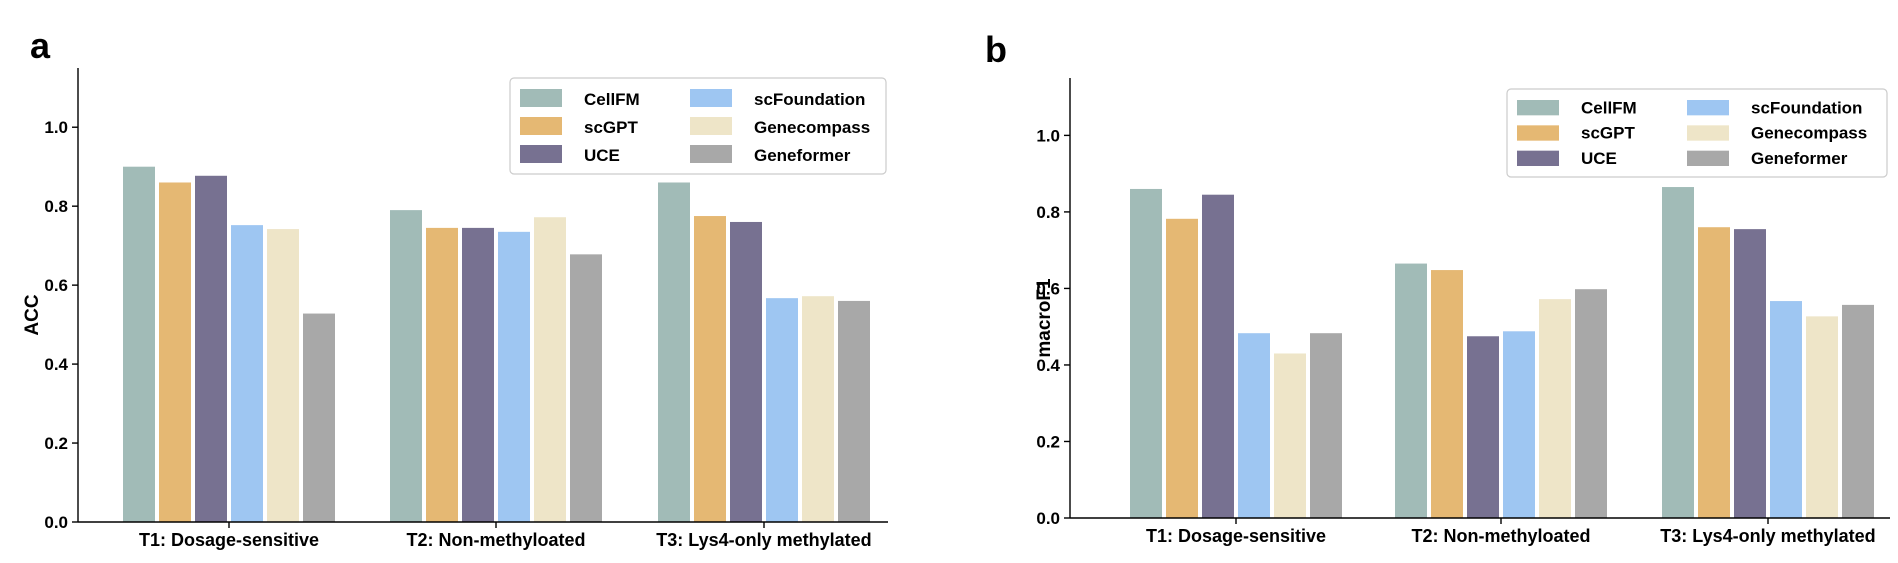  What do you see at coordinates (1044, 318) in the screenshot?
I see `y-axis-label: macroF1` at bounding box center [1044, 318].